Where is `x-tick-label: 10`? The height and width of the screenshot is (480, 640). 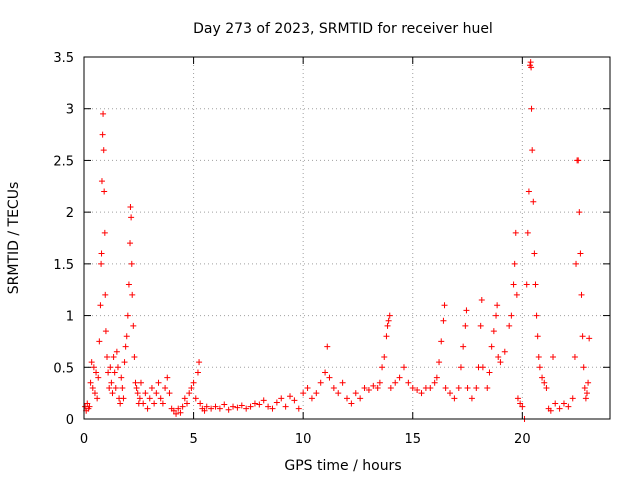 x-tick-label: 10 is located at coordinates (303, 439).